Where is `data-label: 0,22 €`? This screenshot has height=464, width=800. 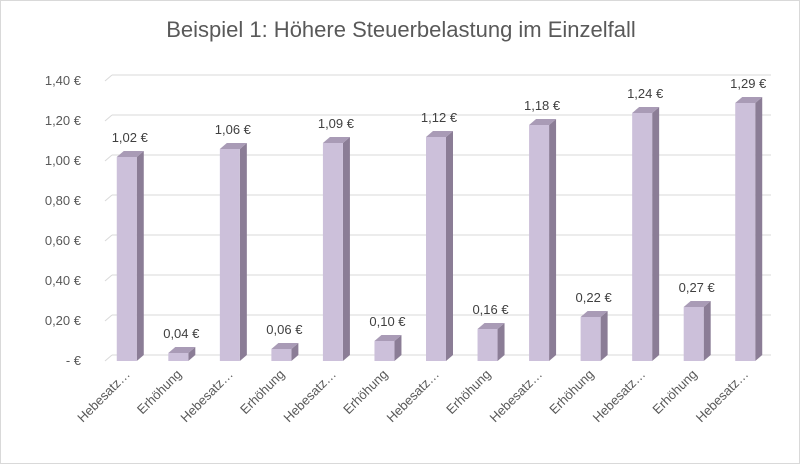 data-label: 0,22 € is located at coordinates (594, 297).